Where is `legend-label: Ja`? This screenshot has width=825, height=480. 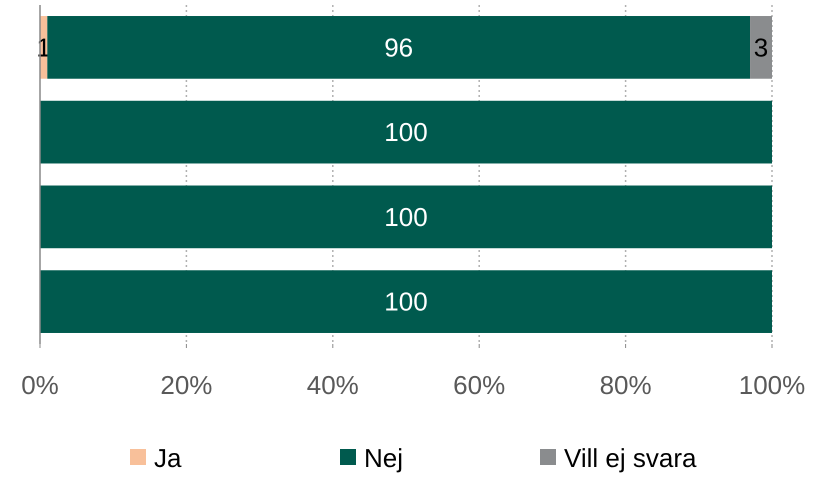 legend-label: Ja is located at coordinates (168, 458).